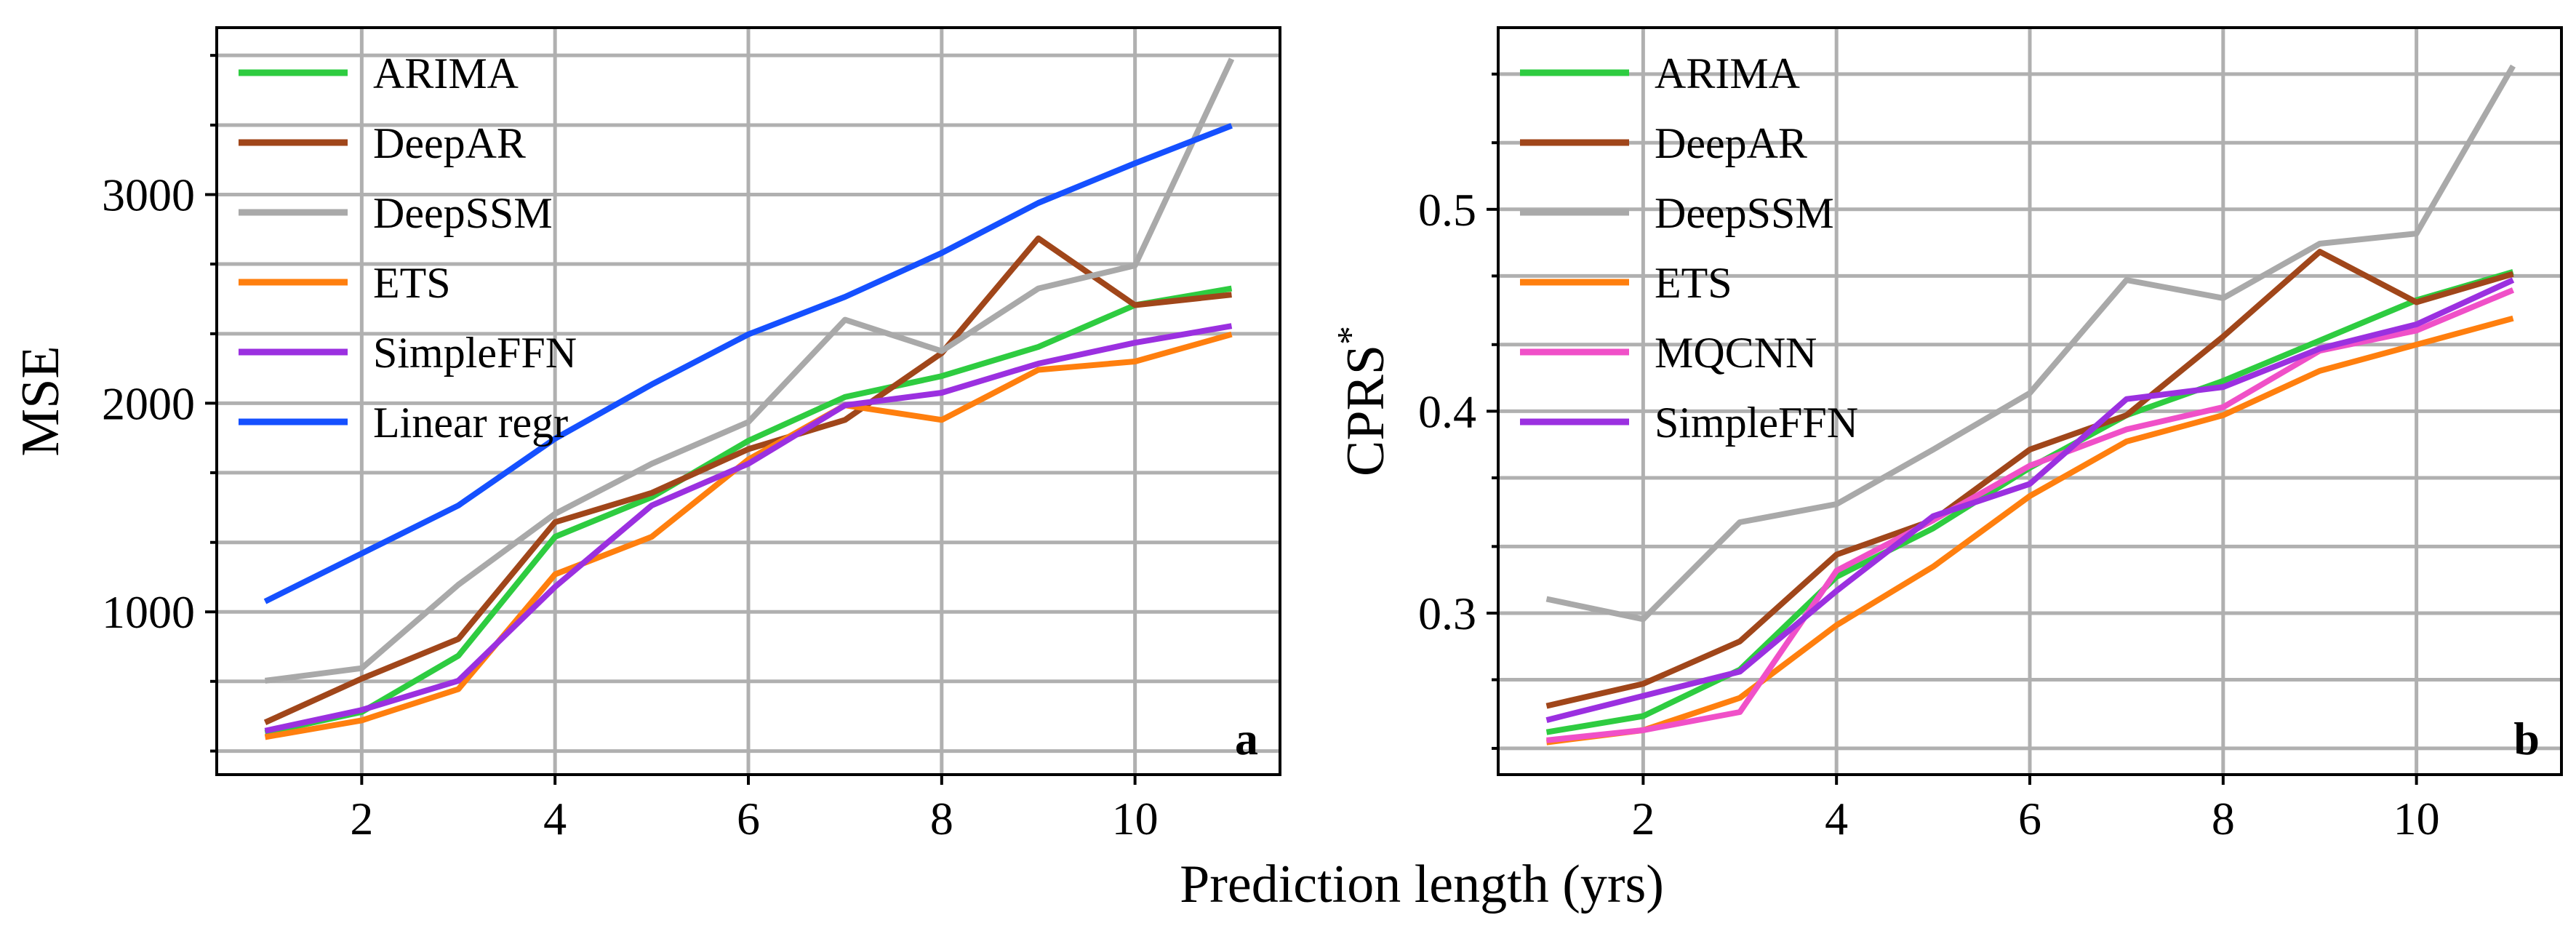  What do you see at coordinates (1447, 613) in the screenshot?
I see `panel-b-y-tick-label: 0.3` at bounding box center [1447, 613].